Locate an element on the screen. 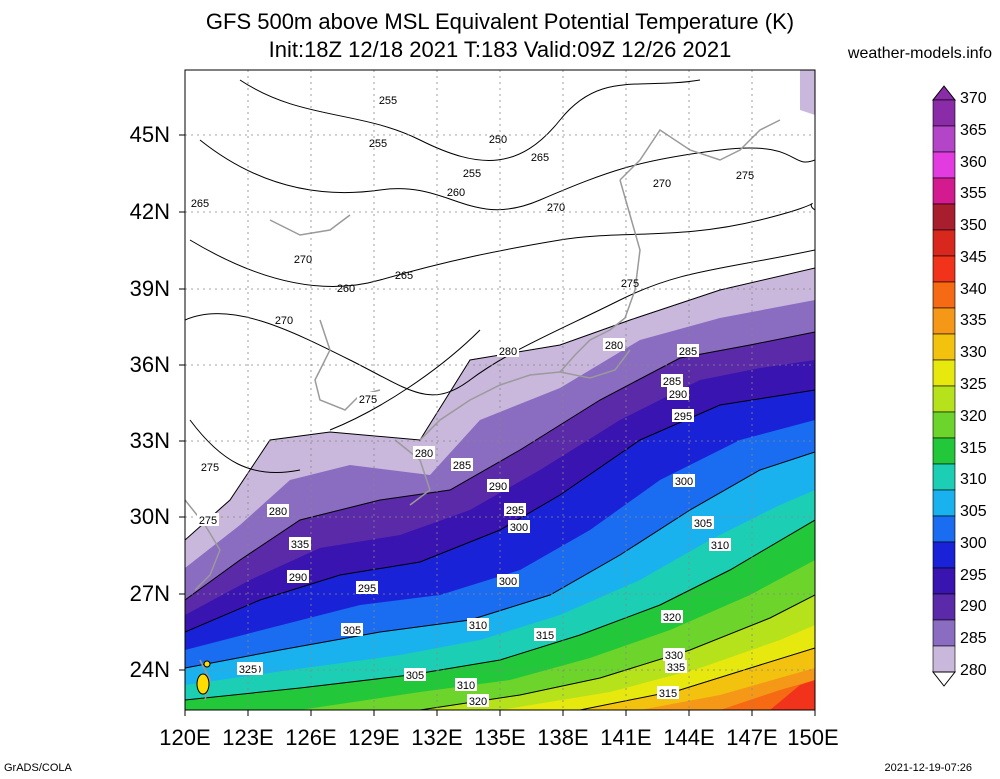  contour-label: 250 is located at coordinates (498, 140).